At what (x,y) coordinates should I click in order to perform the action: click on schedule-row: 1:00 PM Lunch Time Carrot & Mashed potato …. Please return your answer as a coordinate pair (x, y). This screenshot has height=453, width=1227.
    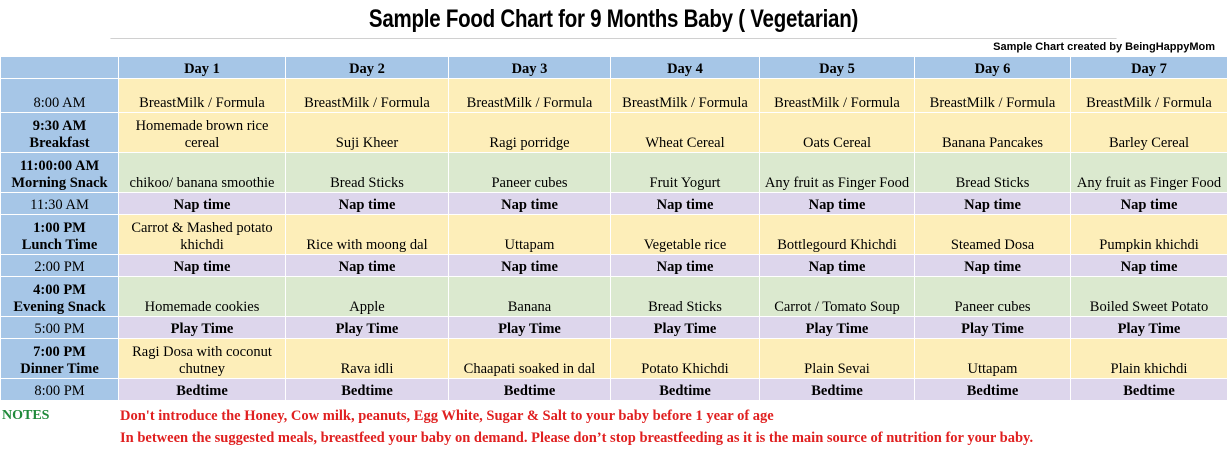
    Looking at the image, I should click on (613, 234).